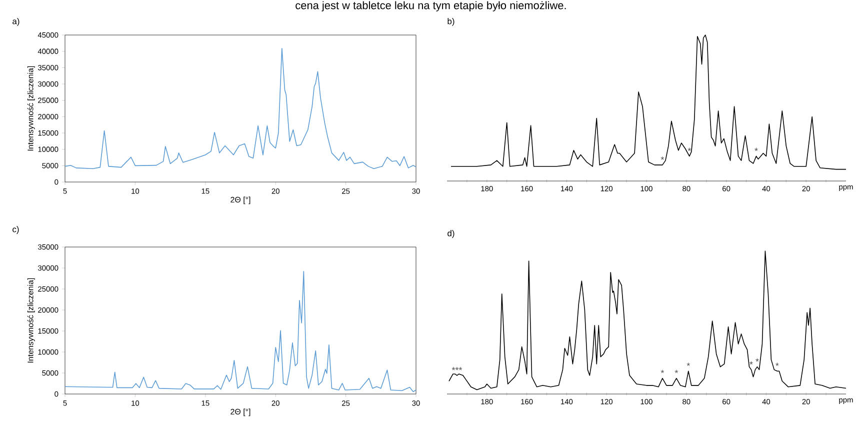  Describe the element at coordinates (457, 368) in the screenshot. I see `annotation: ***` at that location.